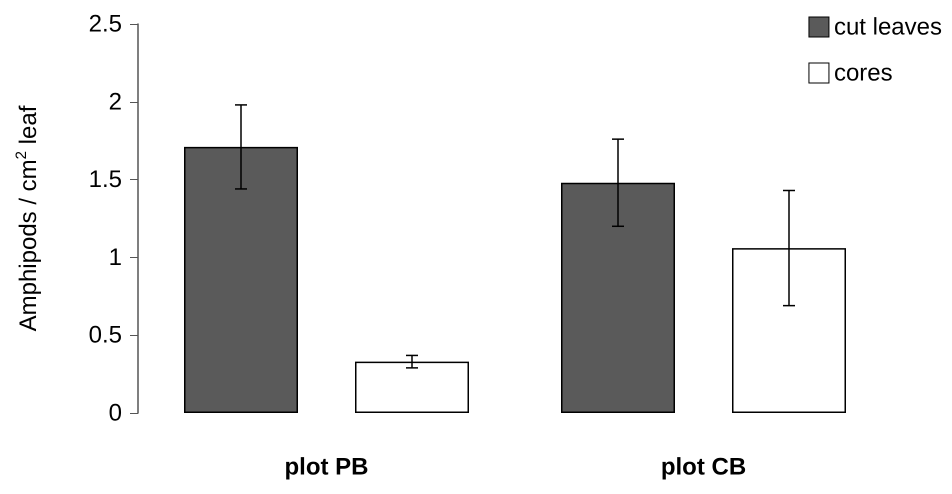 The height and width of the screenshot is (494, 952). Describe the element at coordinates (863, 73) in the screenshot. I see `legend-label: cores` at that location.